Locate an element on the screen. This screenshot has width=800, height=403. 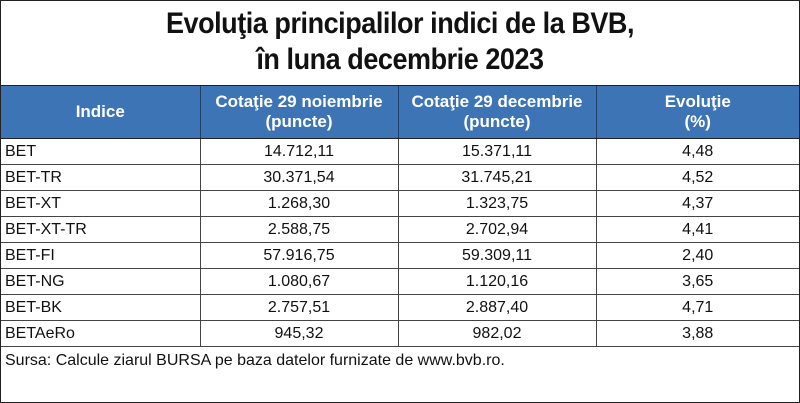
cell-evolution: 3,65 is located at coordinates (697, 281).